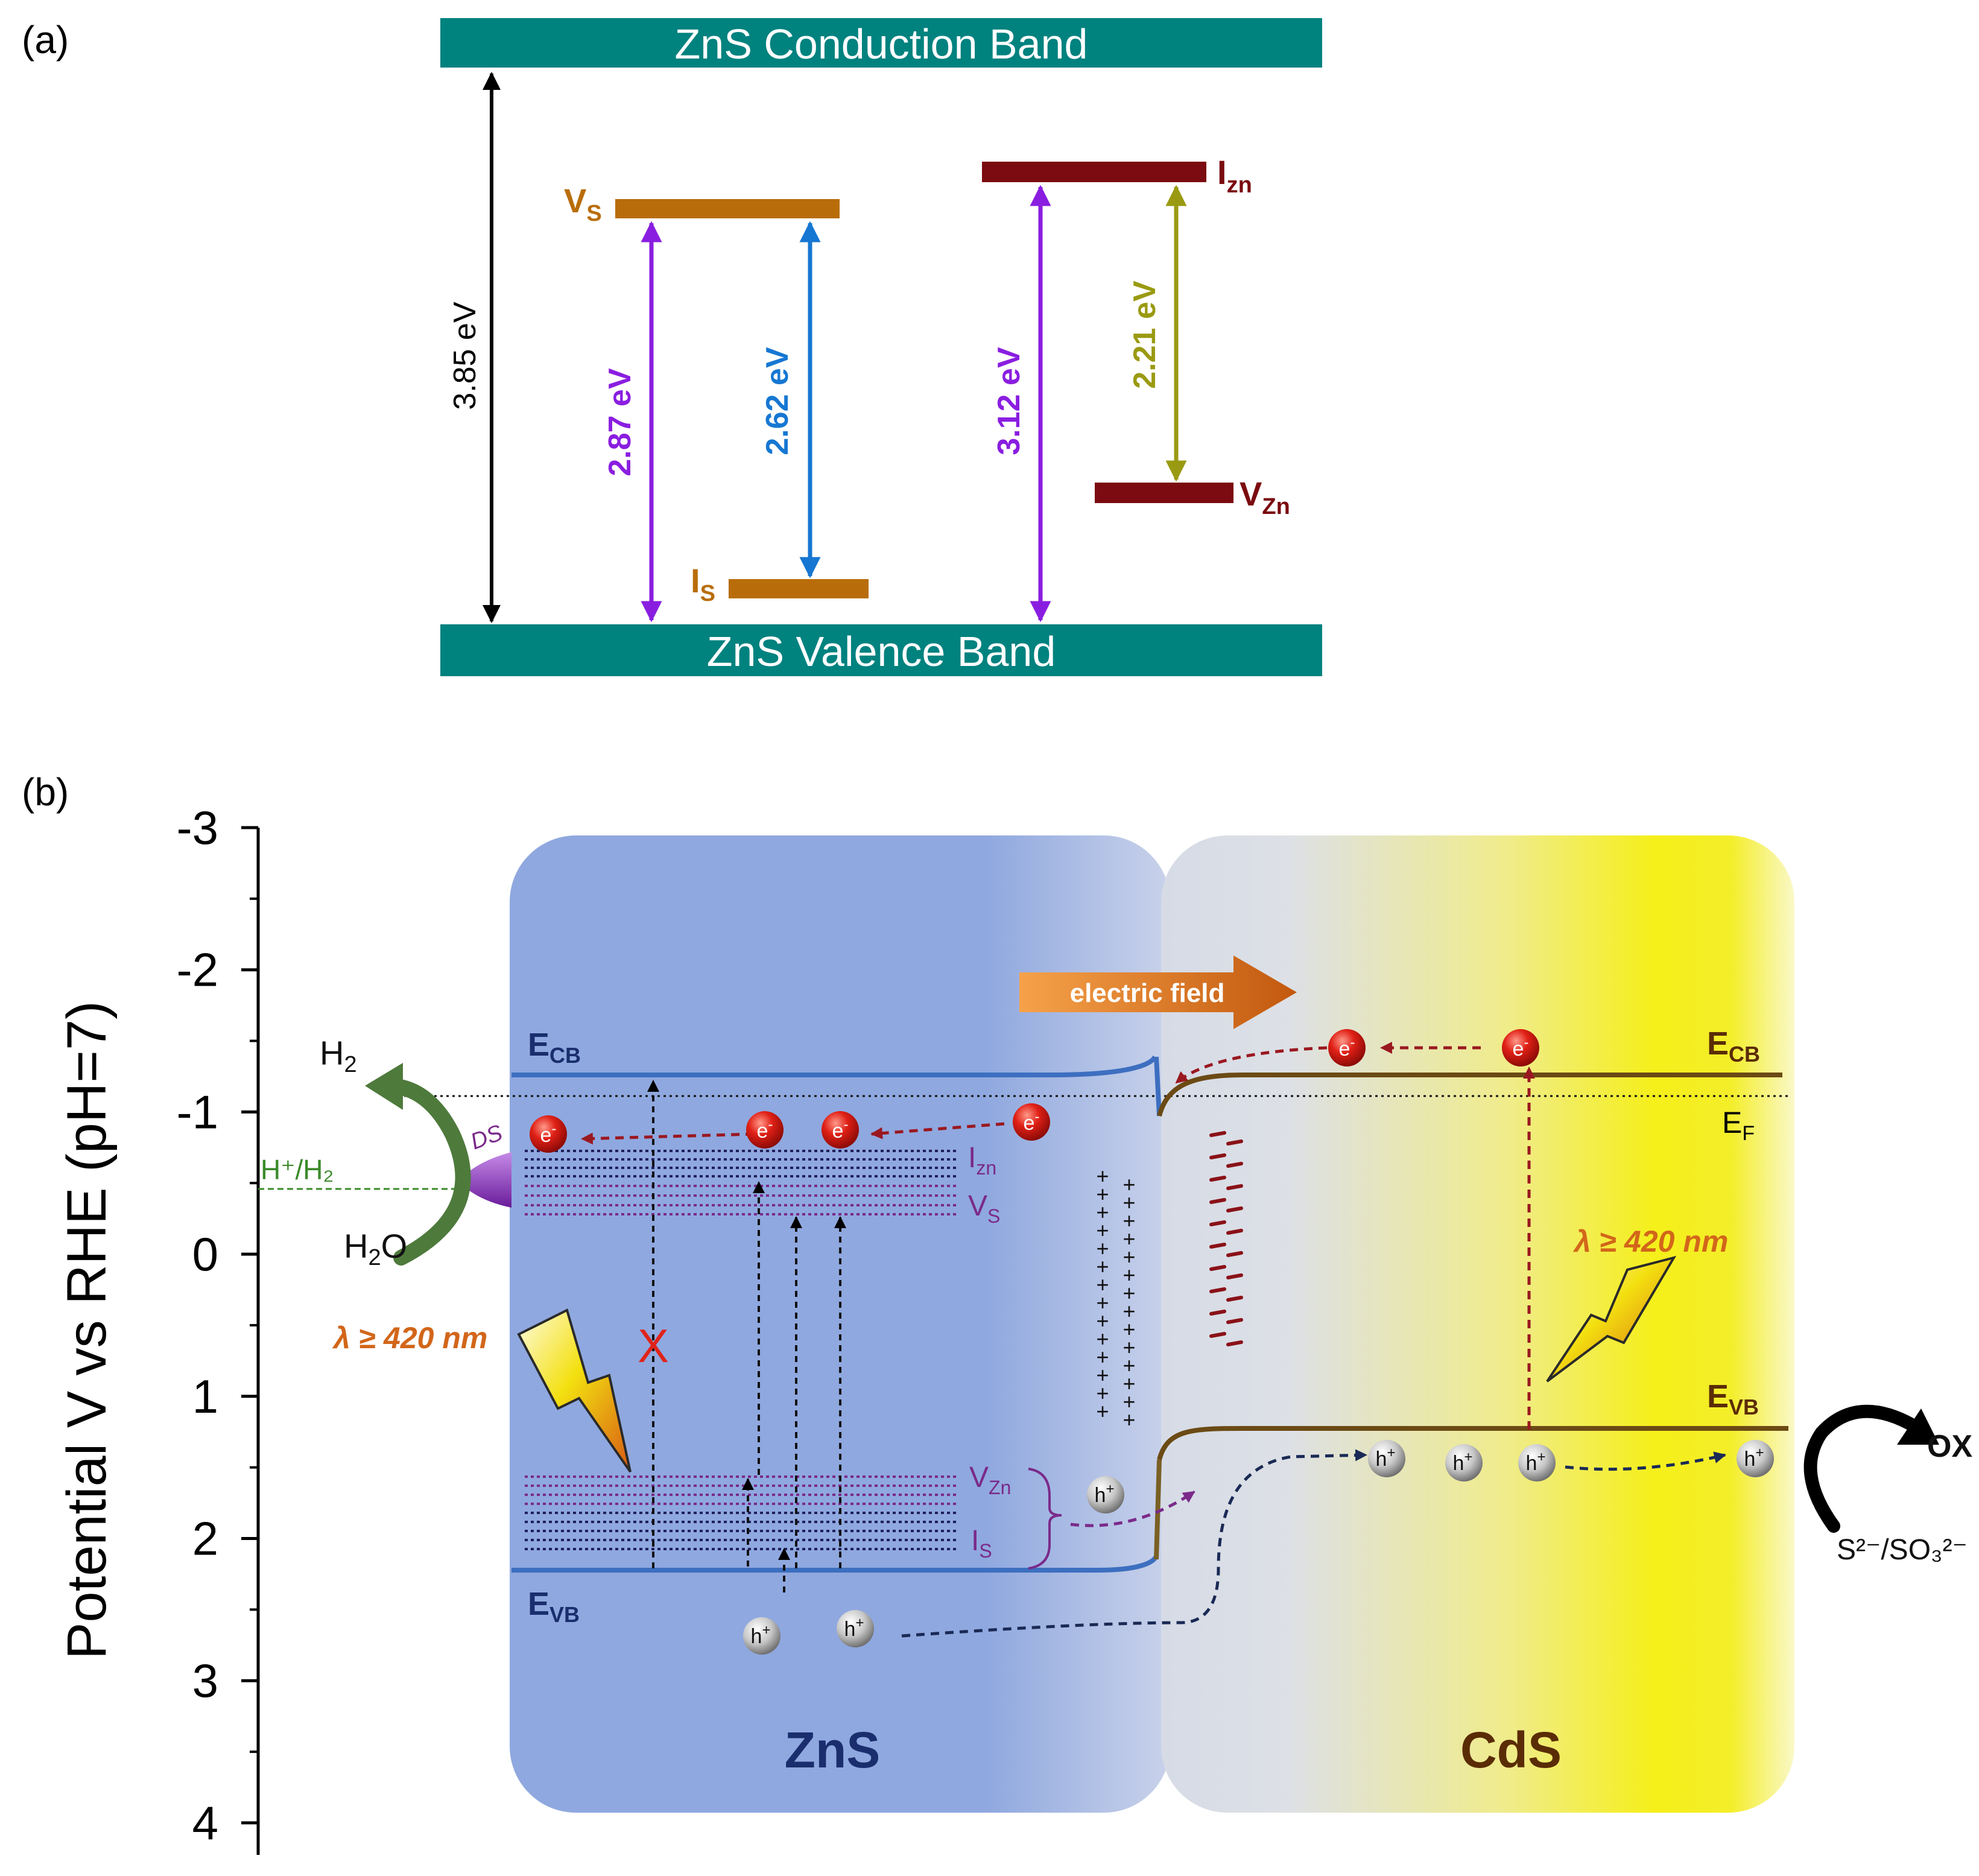  I want to click on fermi-level-label: EF, so click(1739, 1125).